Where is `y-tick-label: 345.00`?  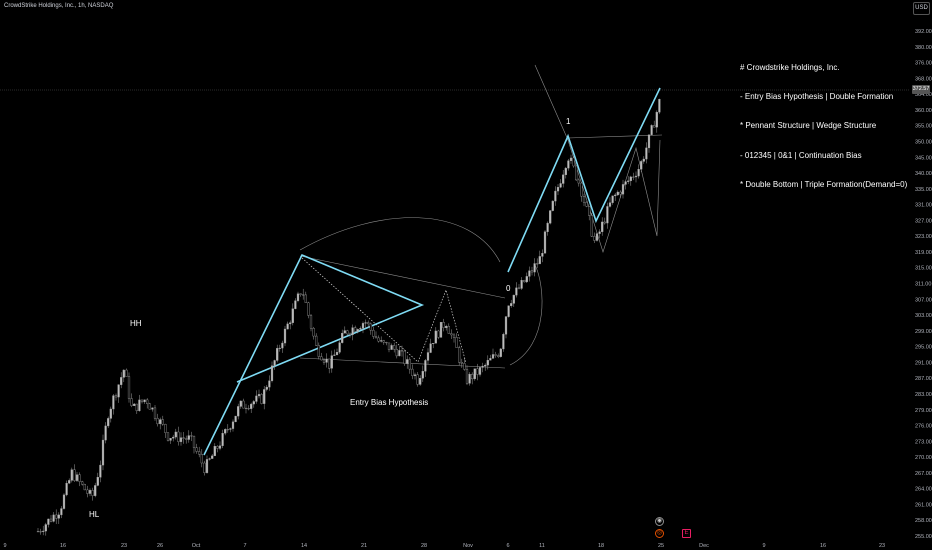 y-tick-label: 345.00 is located at coordinates (923, 158).